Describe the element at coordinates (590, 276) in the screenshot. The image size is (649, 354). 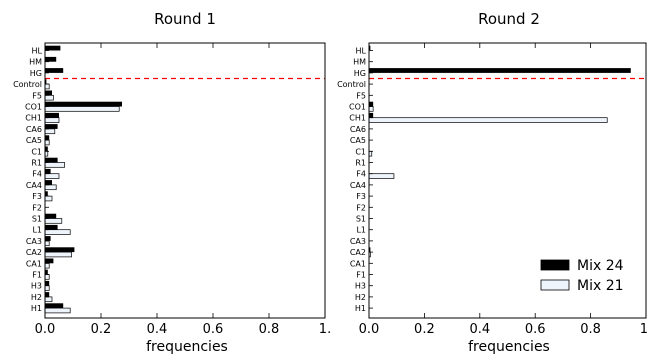
I see `legend: Mix 24 Mix 21` at that location.